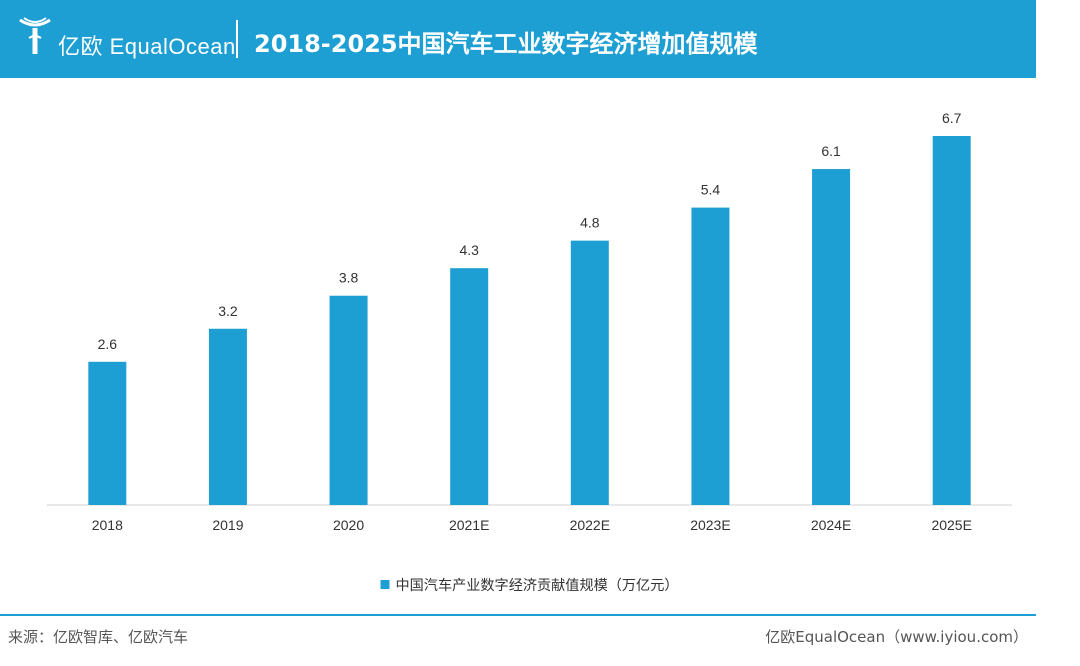 This screenshot has height=666, width=1080. I want to click on equalocean-logo-icon, so click(35, 35).